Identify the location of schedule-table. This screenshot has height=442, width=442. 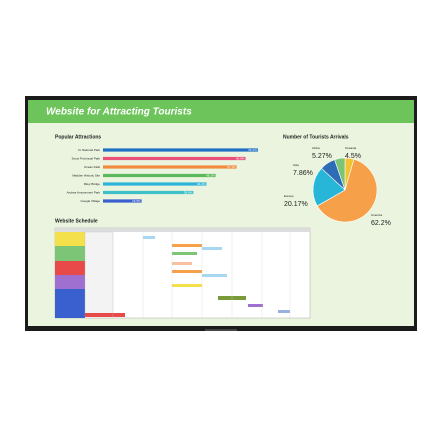
(182, 273).